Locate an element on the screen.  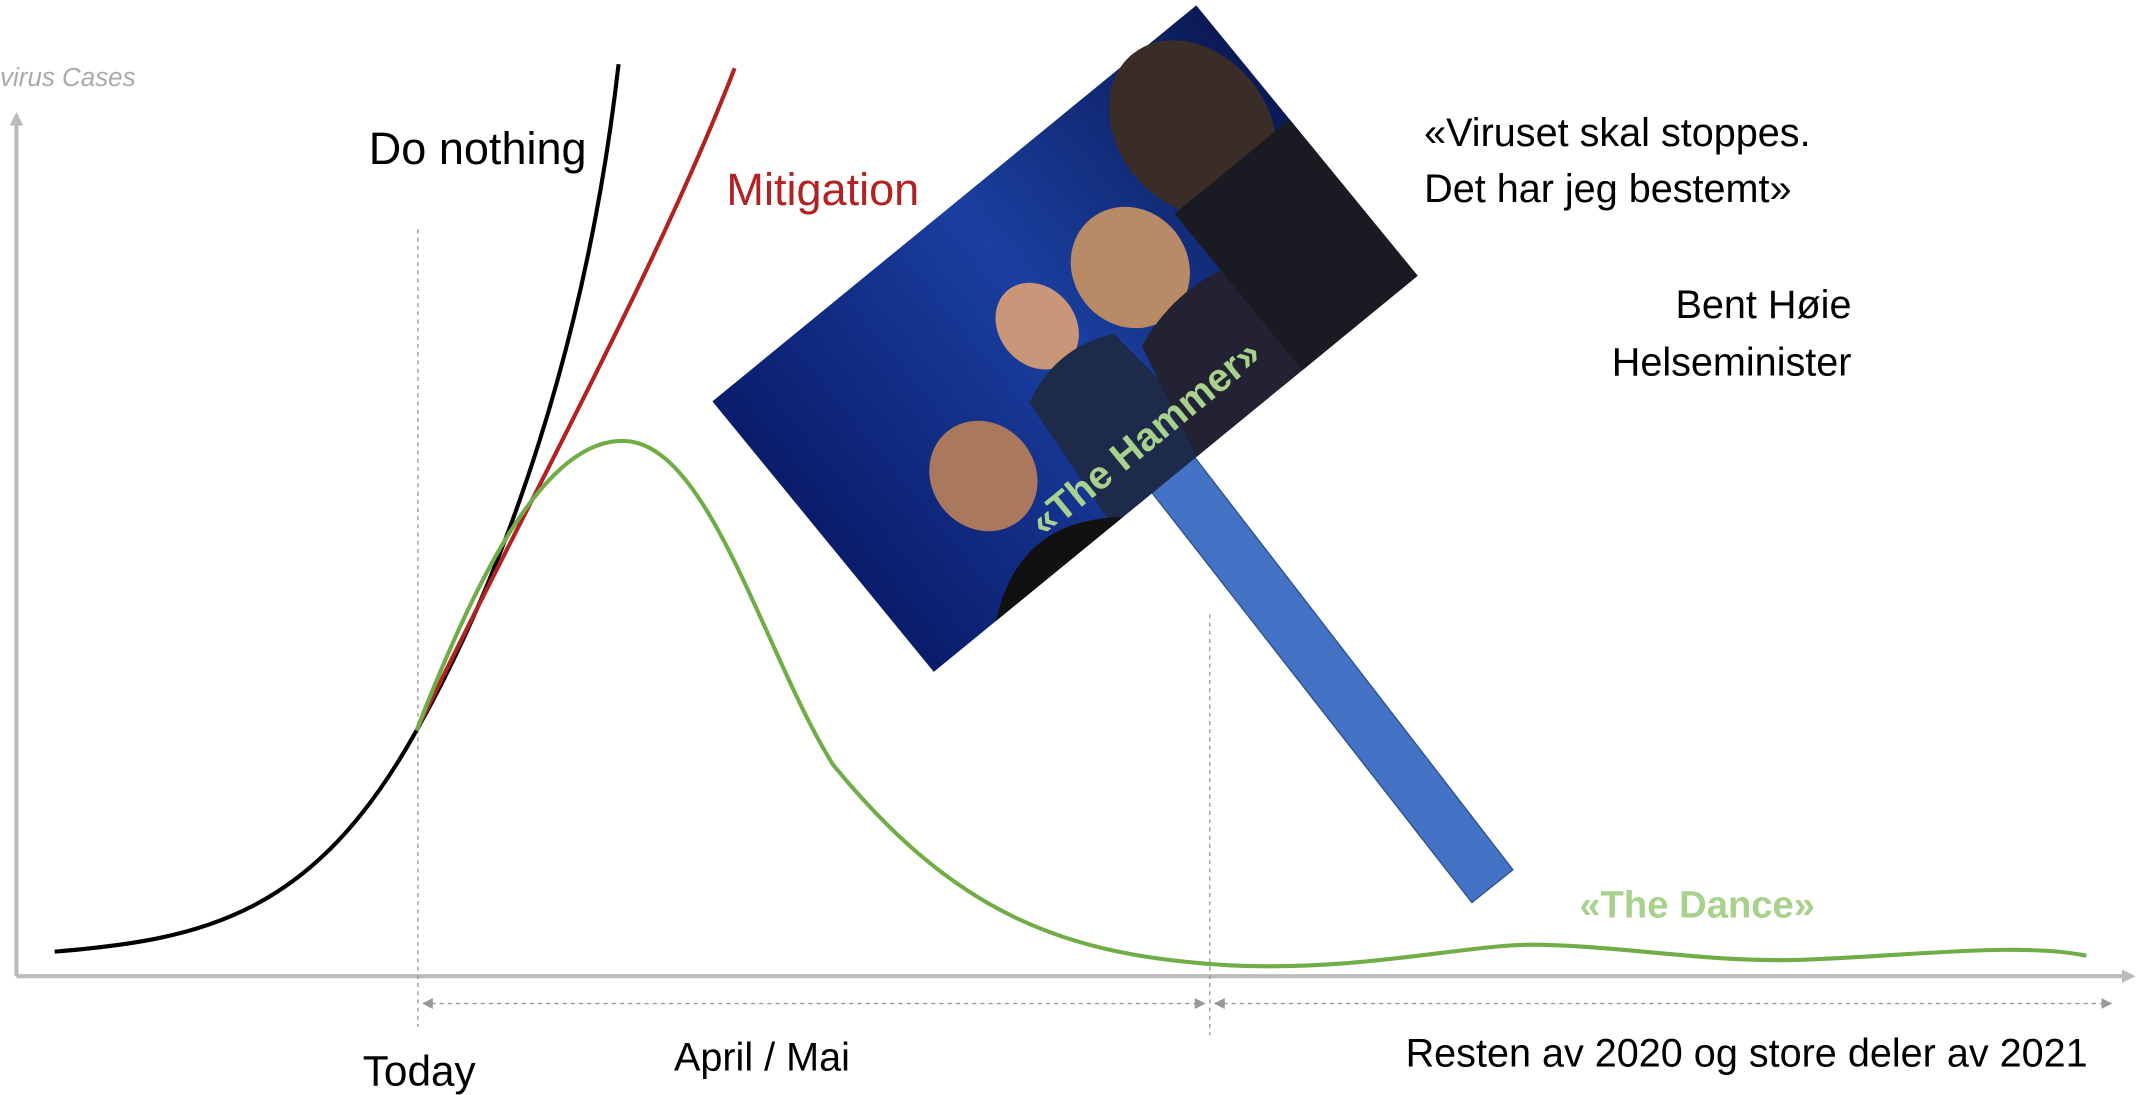
quote-role: Helseminister is located at coordinates (1732, 362).